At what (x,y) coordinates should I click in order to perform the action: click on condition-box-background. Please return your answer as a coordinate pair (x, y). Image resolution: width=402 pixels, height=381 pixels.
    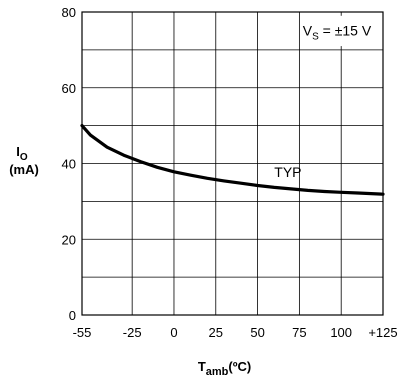
    Looking at the image, I should click on (339, 31).